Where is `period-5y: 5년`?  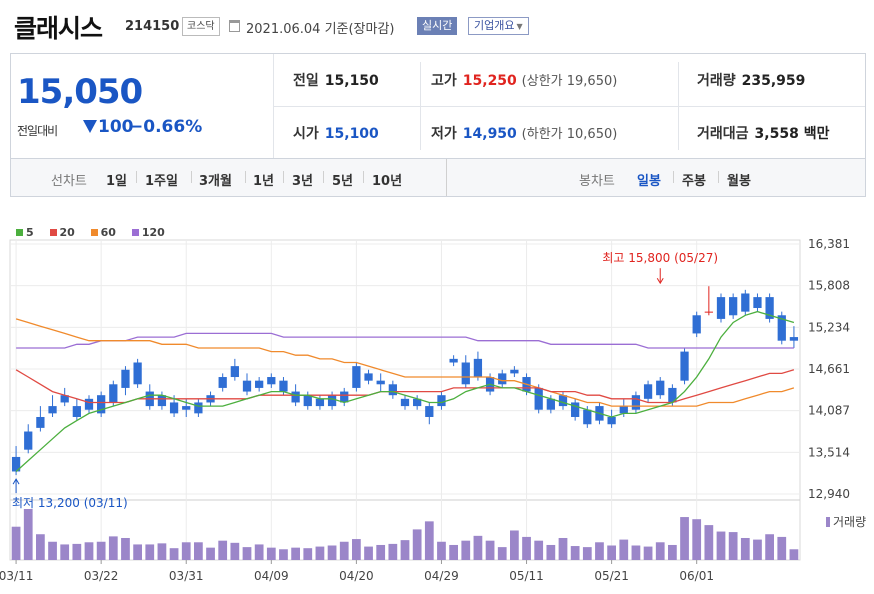
period-5y: 5년 is located at coordinates (343, 181).